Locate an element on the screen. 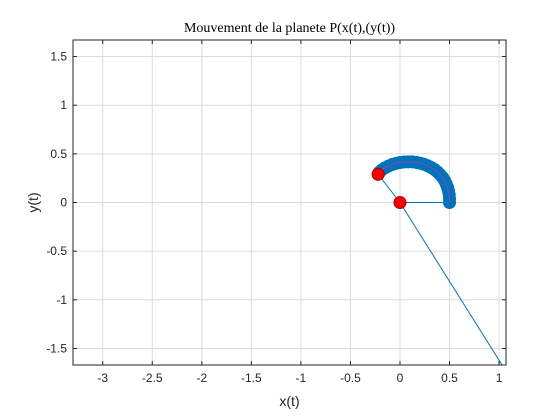 This screenshot has height=420, width=560. x-tick-label: -3 is located at coordinates (102, 378).